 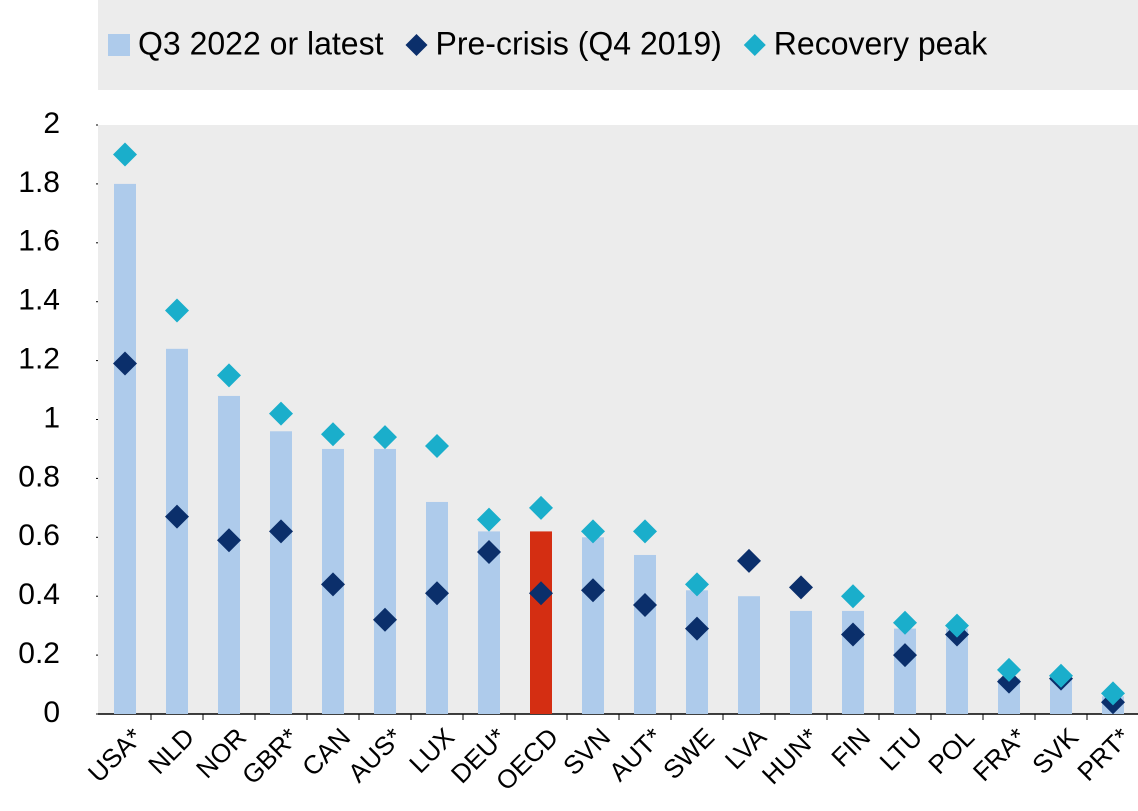 I want to click on legend-background, so click(x=618, y=45).